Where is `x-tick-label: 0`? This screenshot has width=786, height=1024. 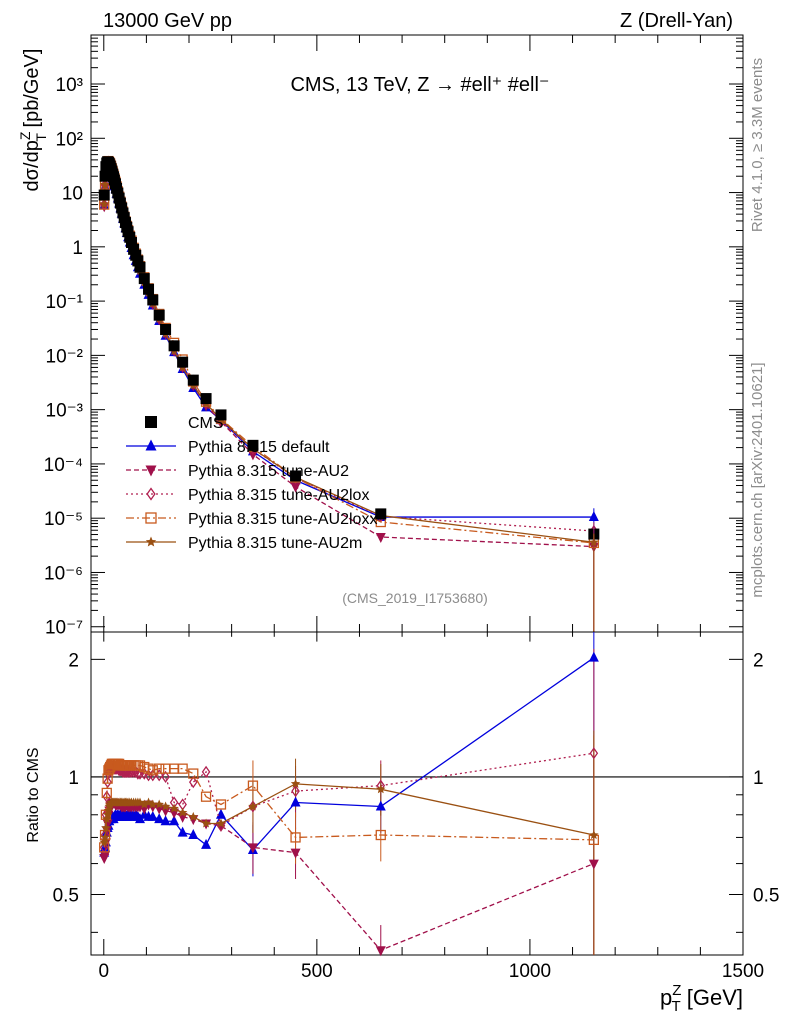 x-tick-label: 0 is located at coordinates (103, 971).